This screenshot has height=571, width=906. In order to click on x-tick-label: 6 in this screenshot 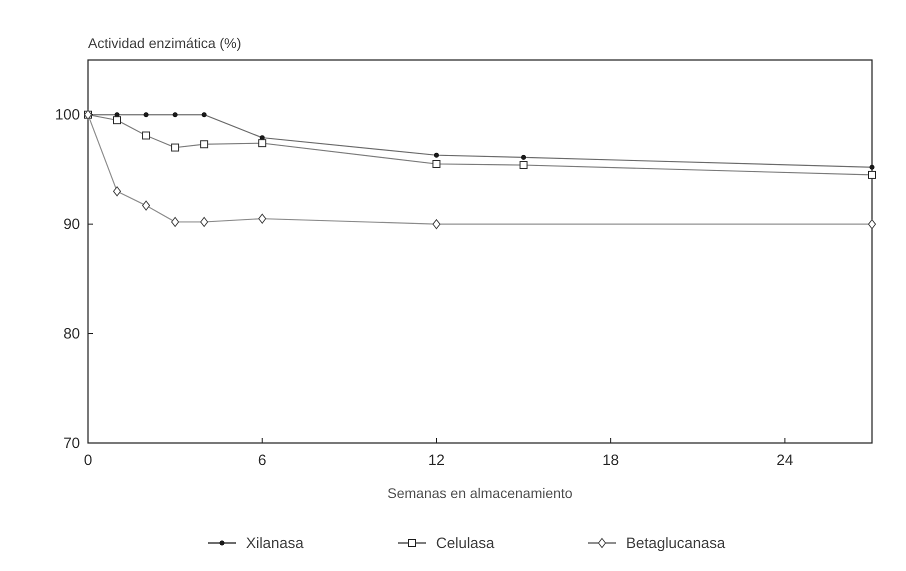, I will do `click(262, 460)`.